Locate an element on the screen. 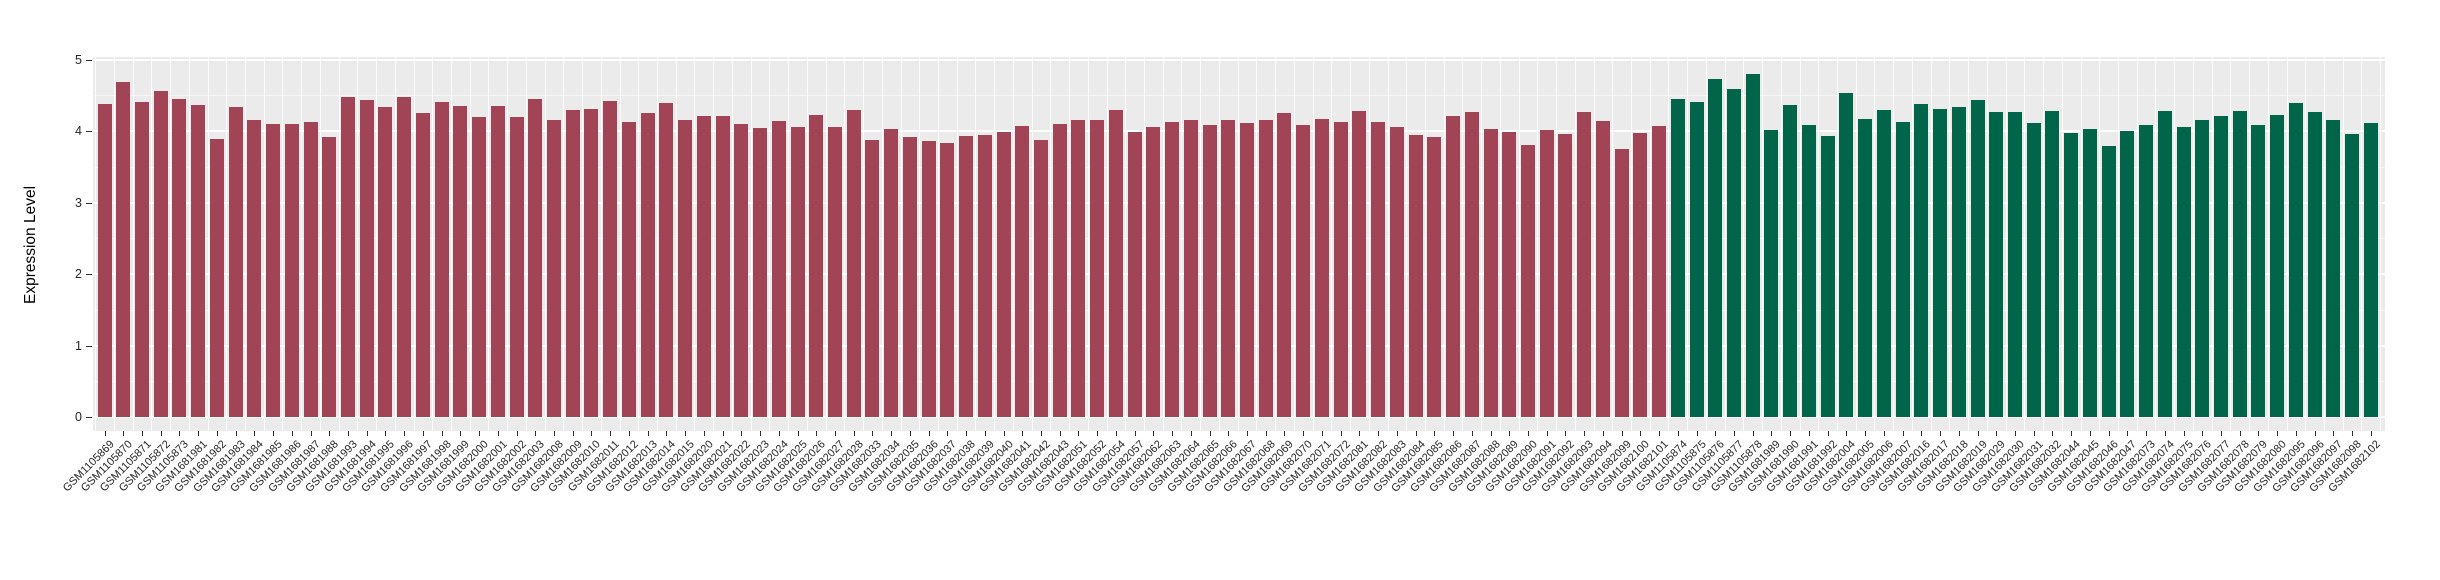  gridline-minor is located at coordinates (1239, 310).